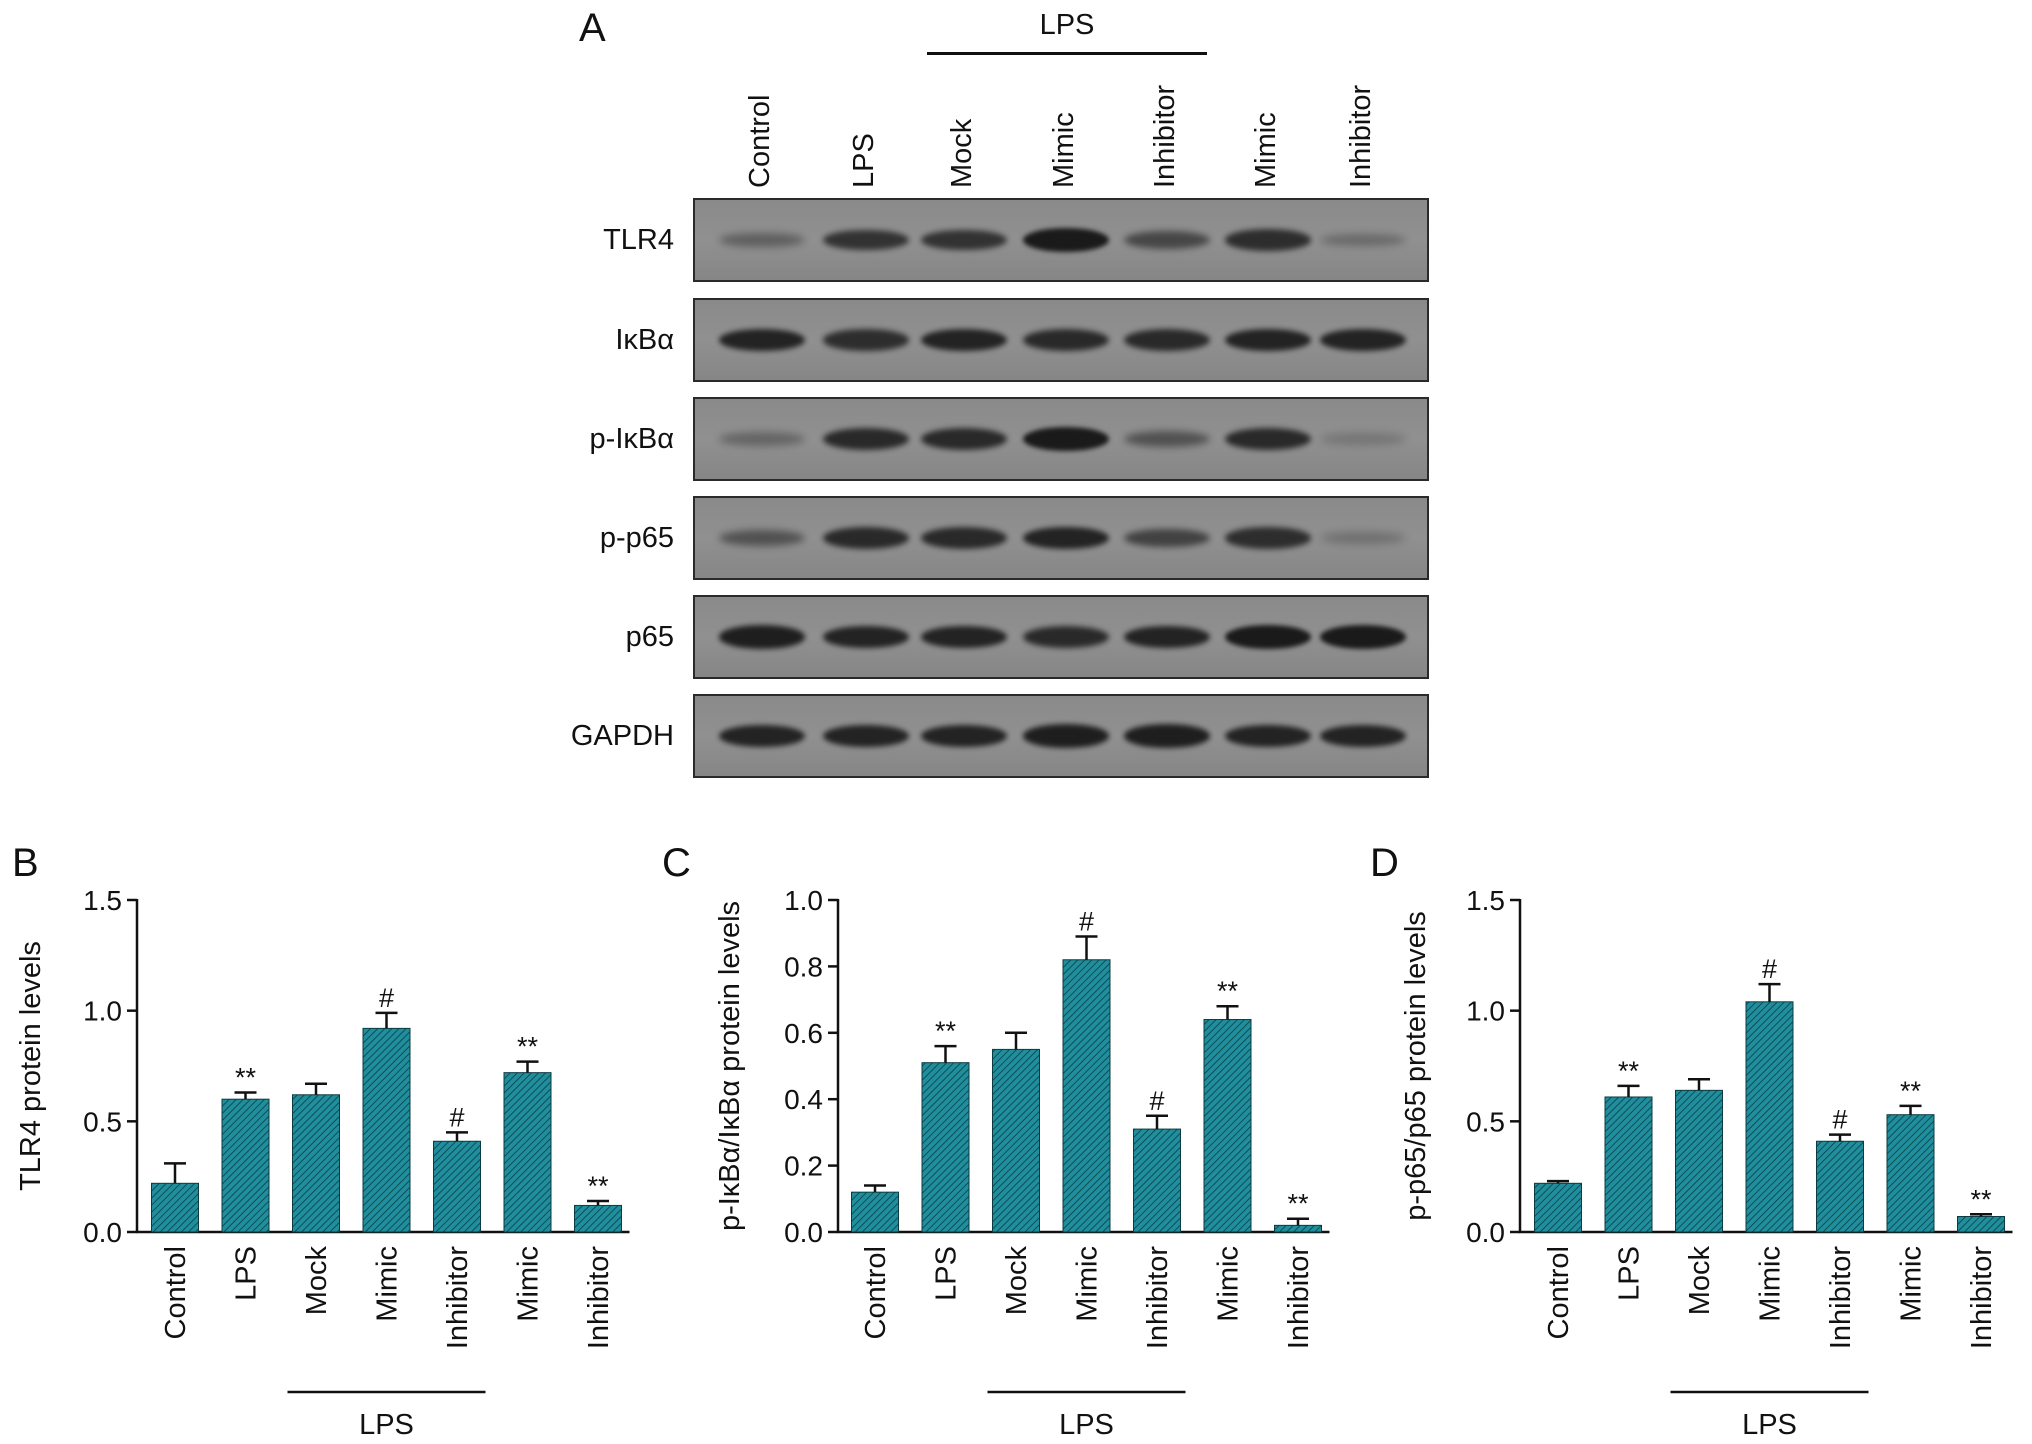 The width and height of the screenshot is (2032, 1444). Describe the element at coordinates (760, 141) in the screenshot. I see `lane-label-0: Control` at that location.